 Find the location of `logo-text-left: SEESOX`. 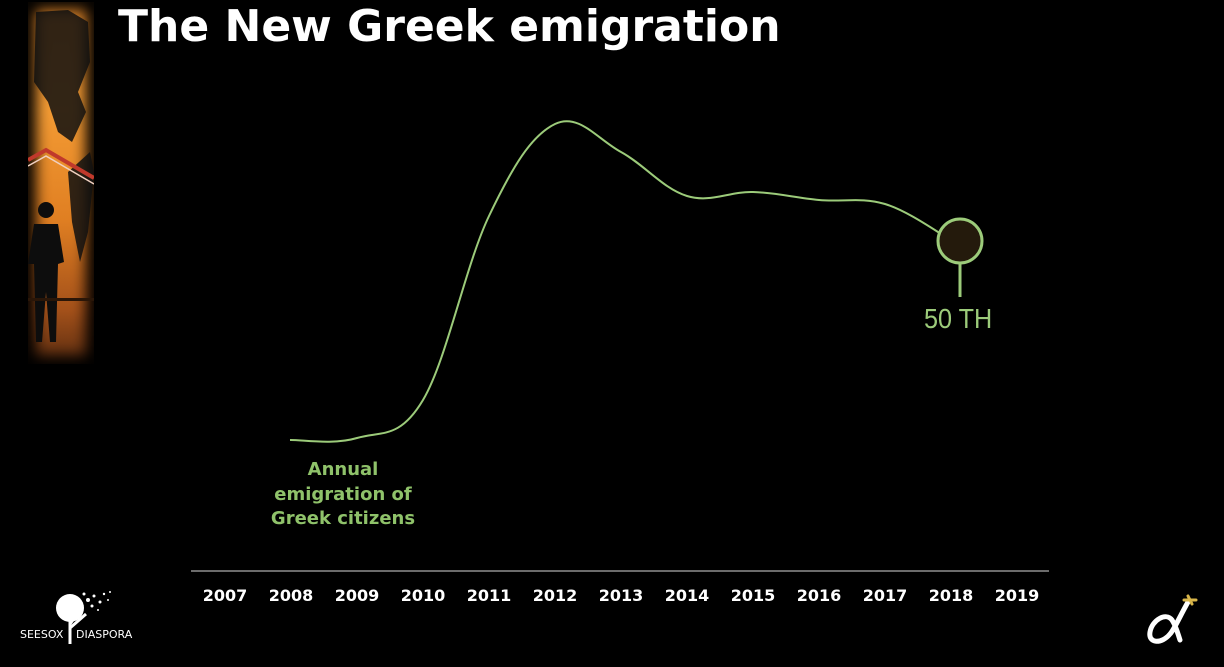

logo-text-left: SEESOX is located at coordinates (42, 634).